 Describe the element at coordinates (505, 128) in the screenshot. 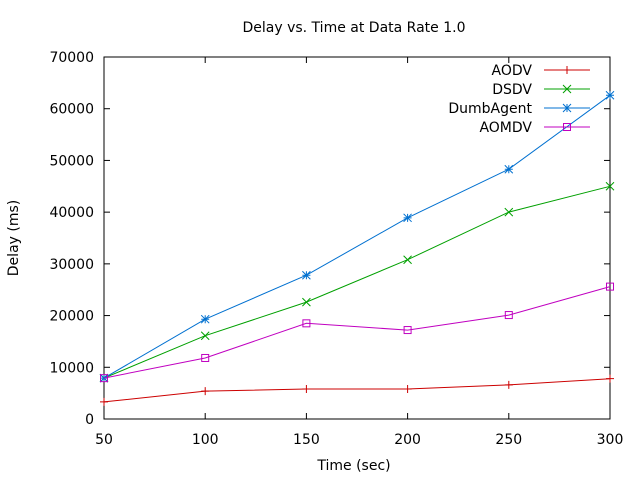

I see `legend-label-aomdv: AOMDV` at that location.